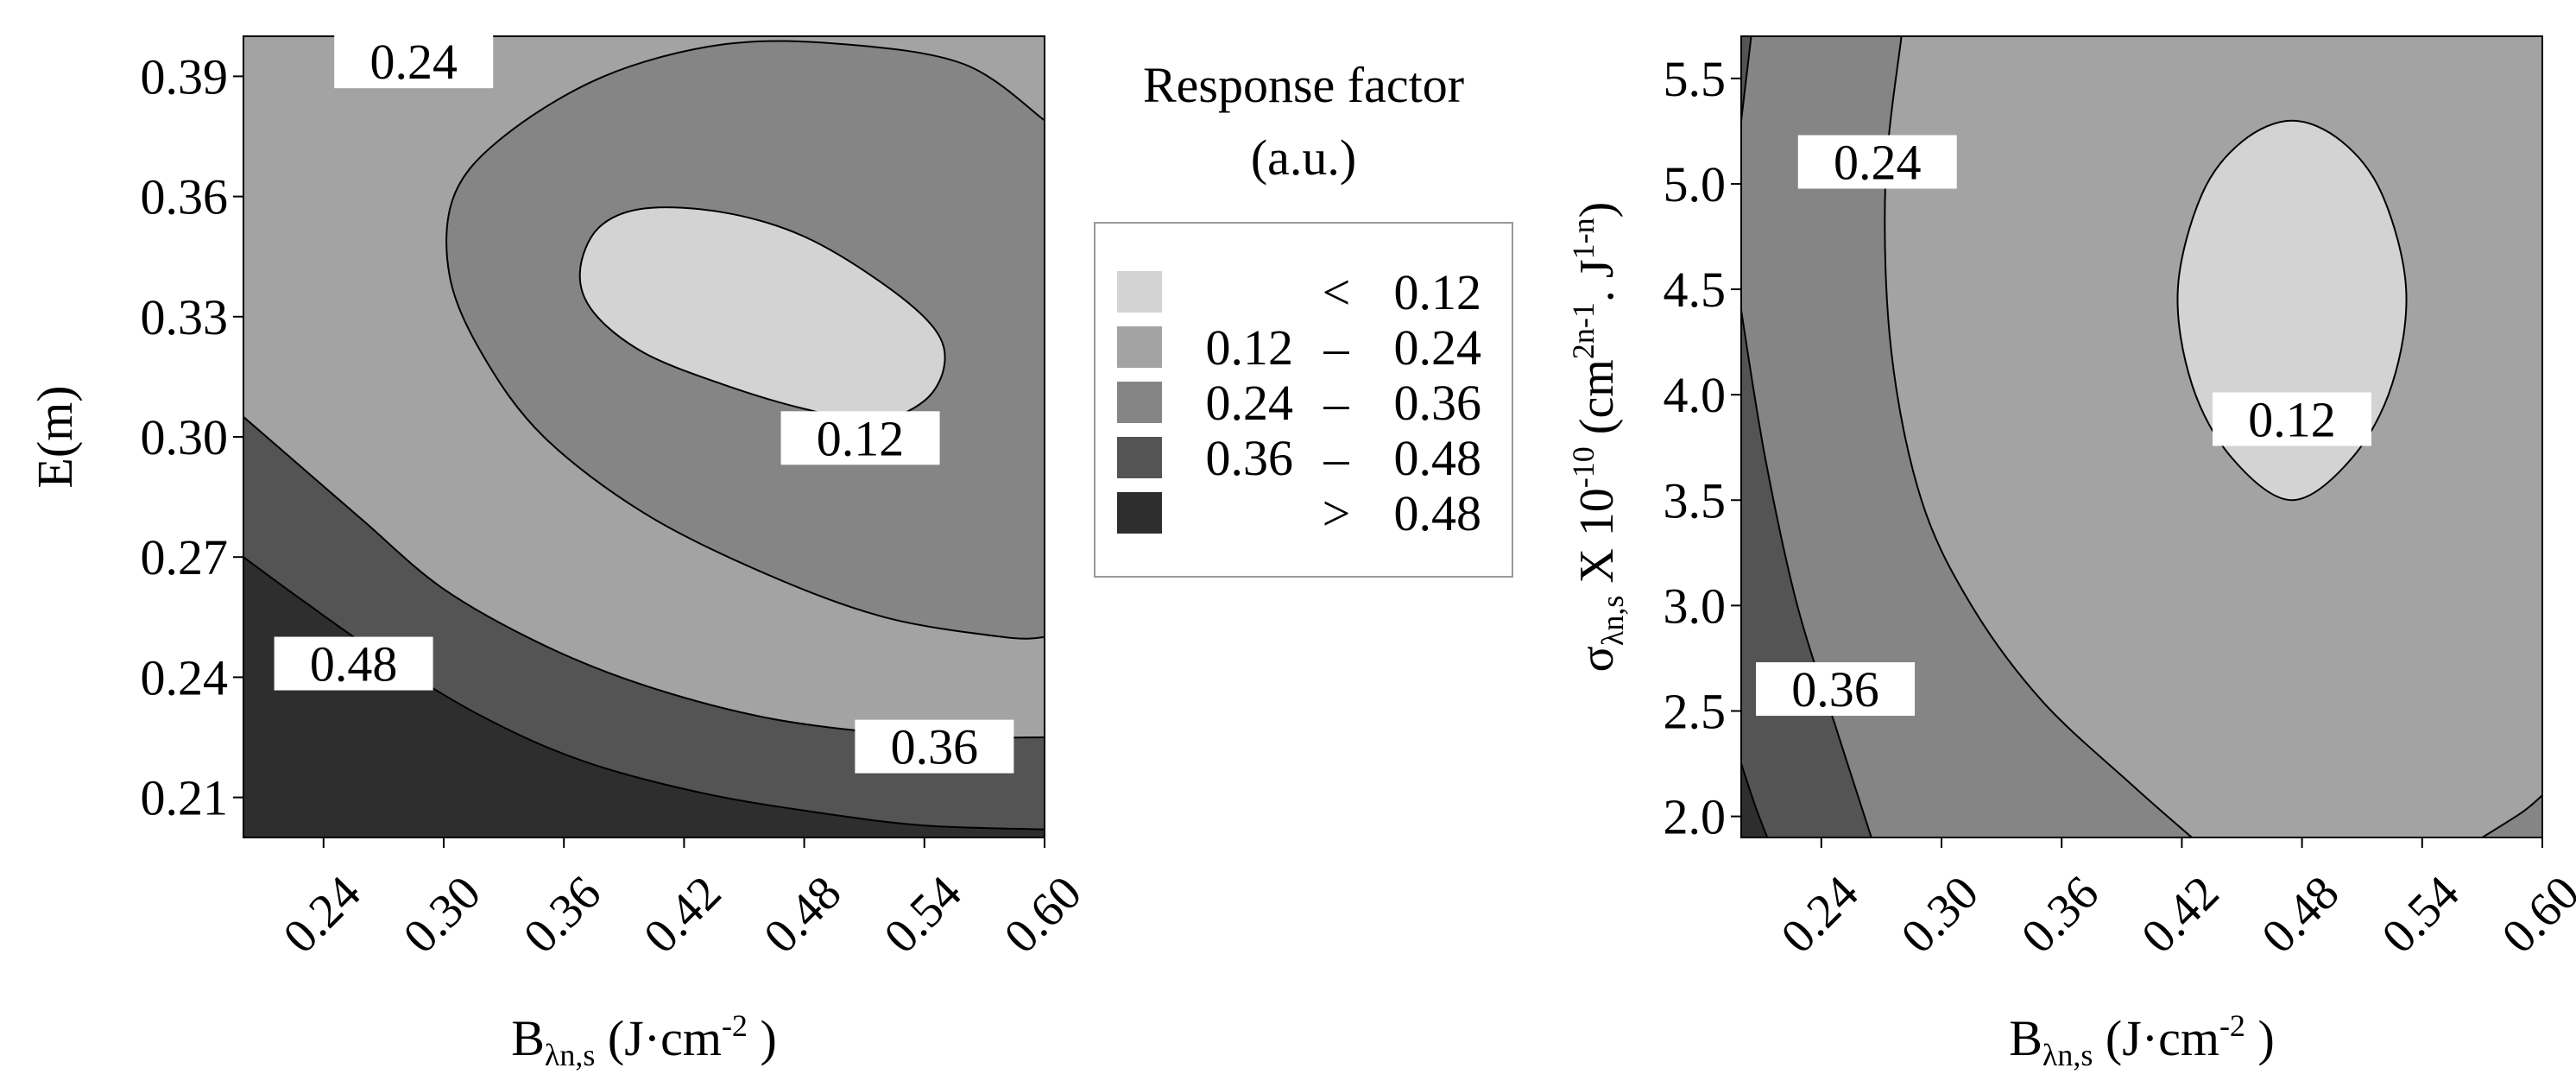 This screenshot has height=1087, width=2576. What do you see at coordinates (185, 798) in the screenshot?
I see `y-tick-label: 0.21` at bounding box center [185, 798].